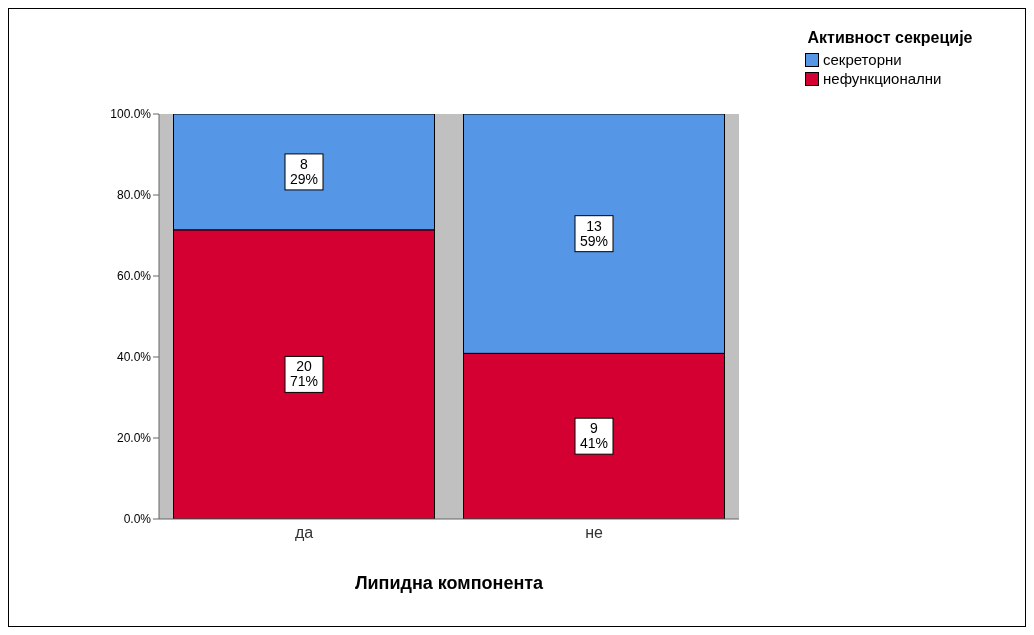 This screenshot has width=1034, height=635. What do you see at coordinates (890, 38) in the screenshot?
I see `legend-title: Активност секреције` at bounding box center [890, 38].